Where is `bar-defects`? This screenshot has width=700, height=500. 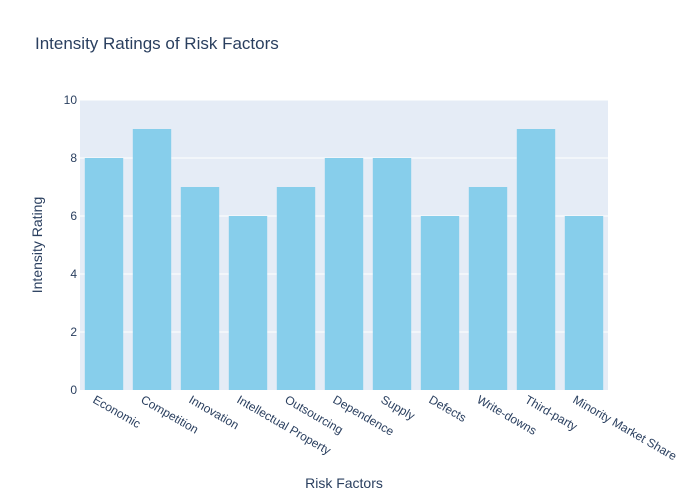
bar-defects is located at coordinates (440, 303).